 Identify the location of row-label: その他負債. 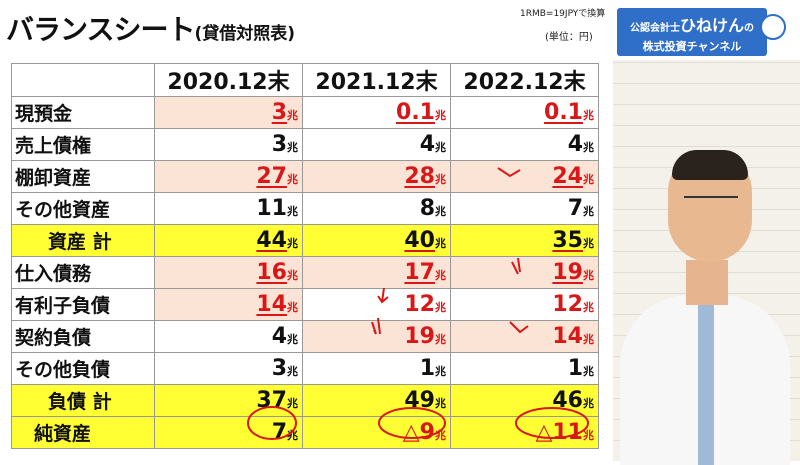
(83, 368).